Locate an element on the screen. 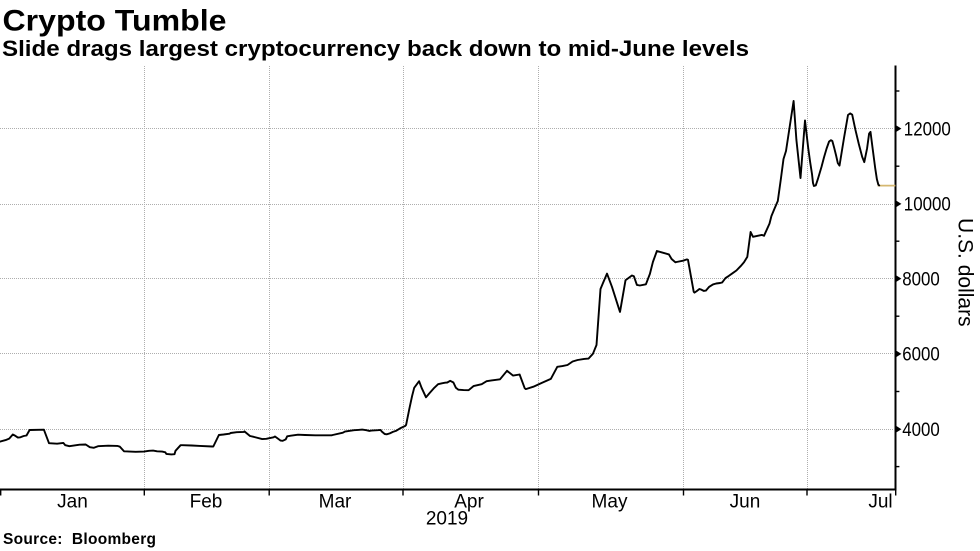  svg-text: Jul is located at coordinates (880, 502).